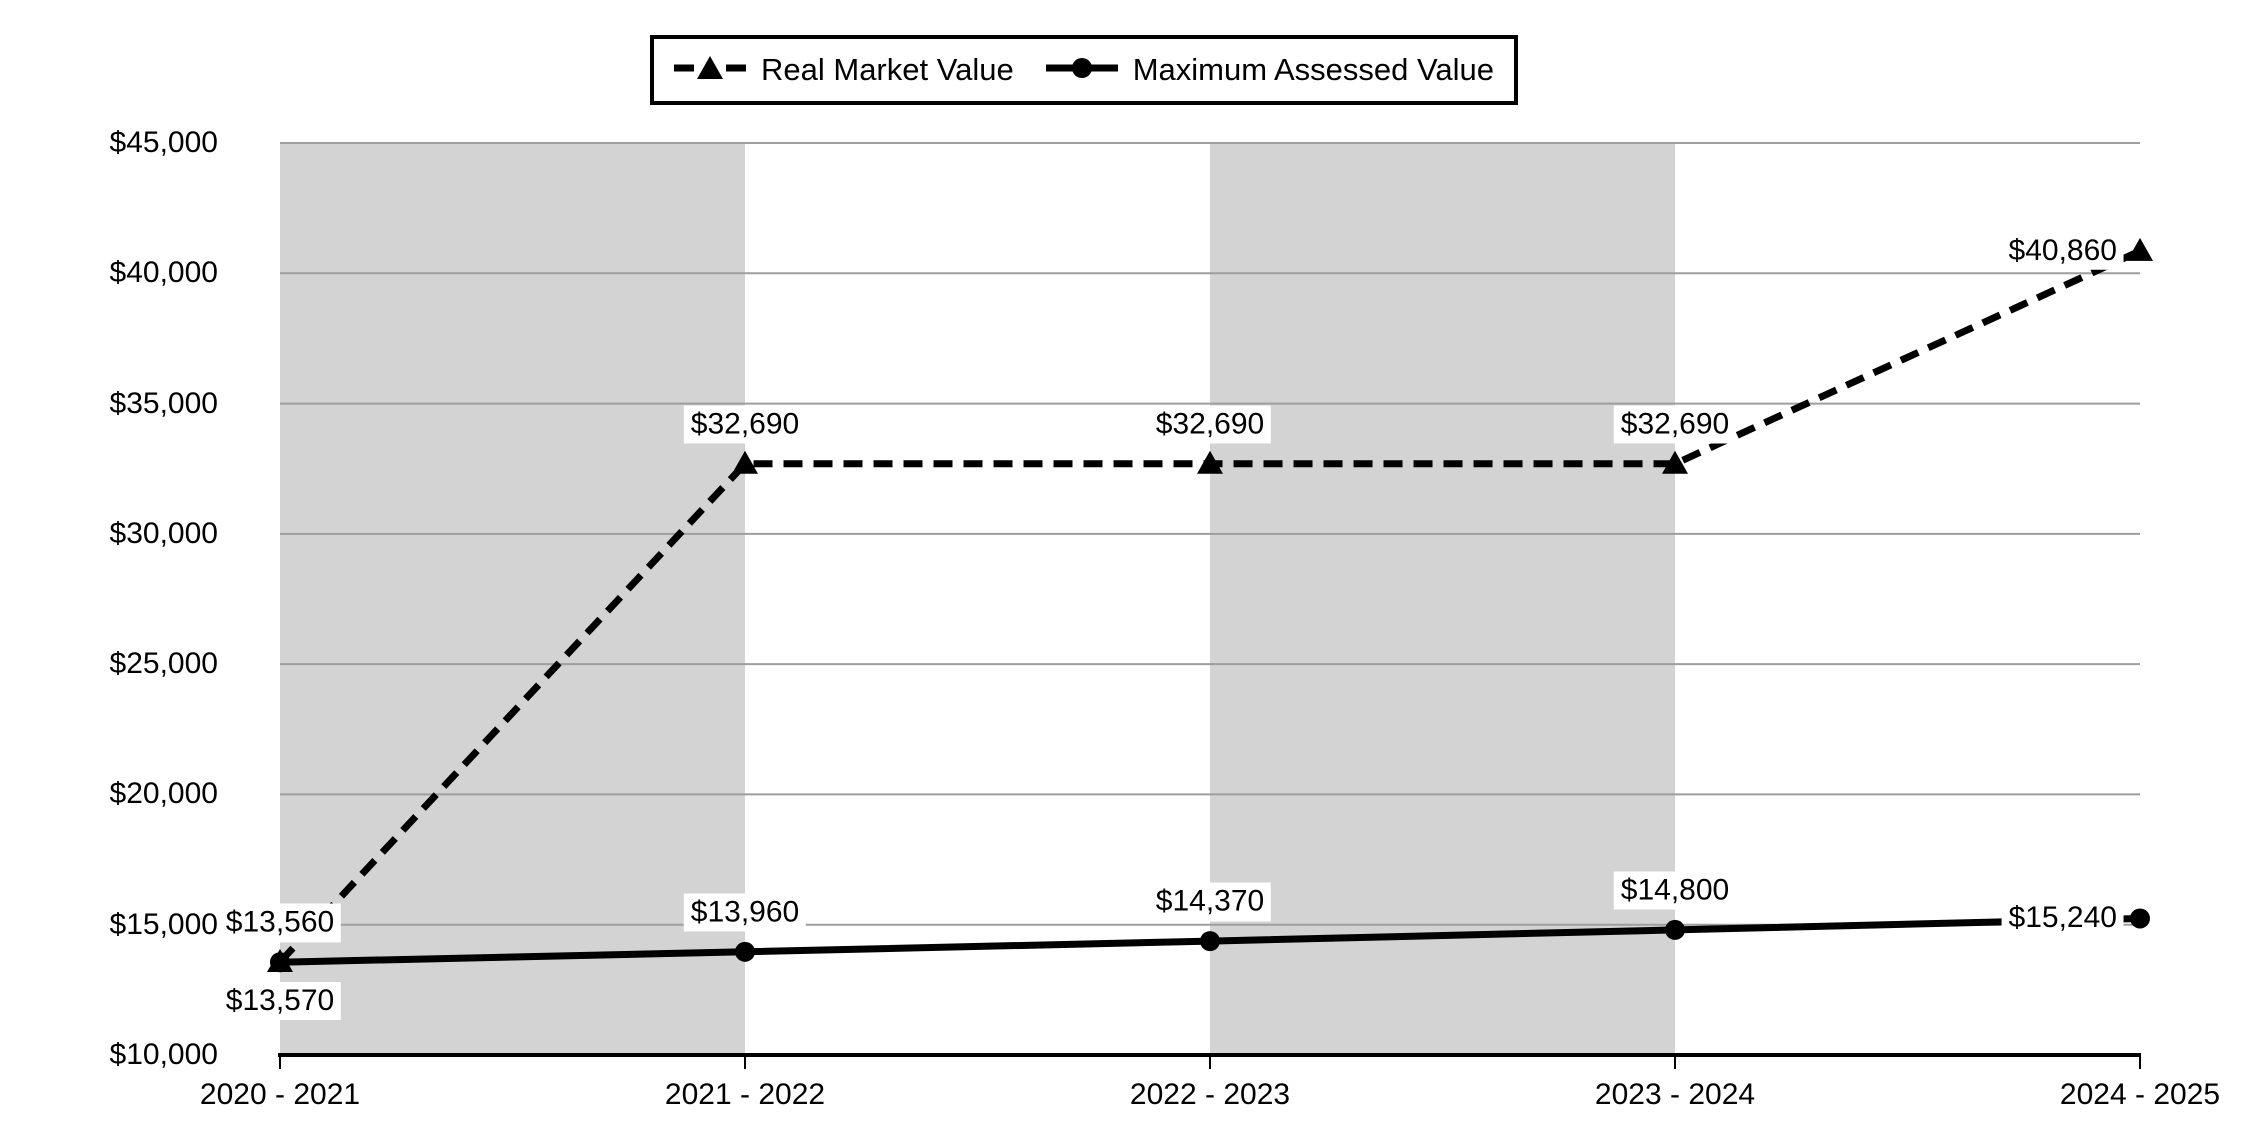 Image resolution: width=2250 pixels, height=1140 pixels. I want to click on y-axis-label: $25,000, so click(163, 664).